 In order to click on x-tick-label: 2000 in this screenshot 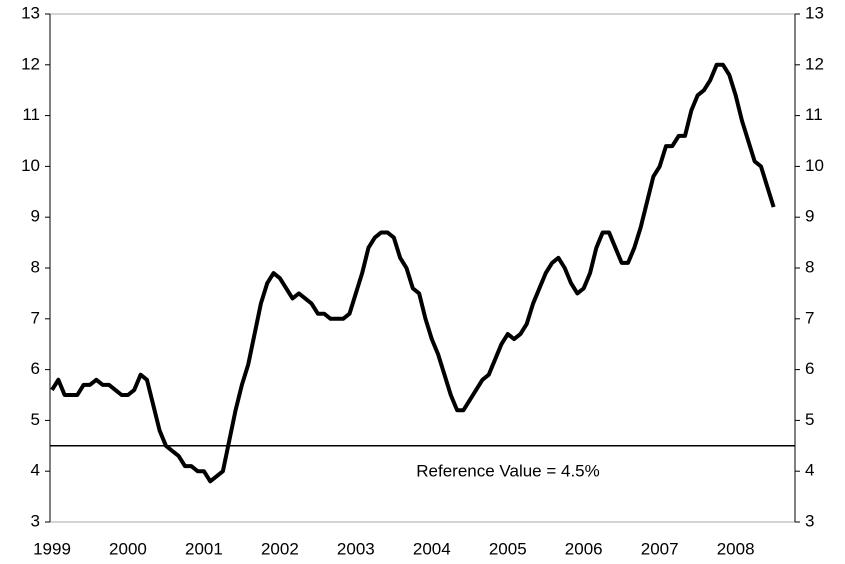, I will do `click(128, 548)`.